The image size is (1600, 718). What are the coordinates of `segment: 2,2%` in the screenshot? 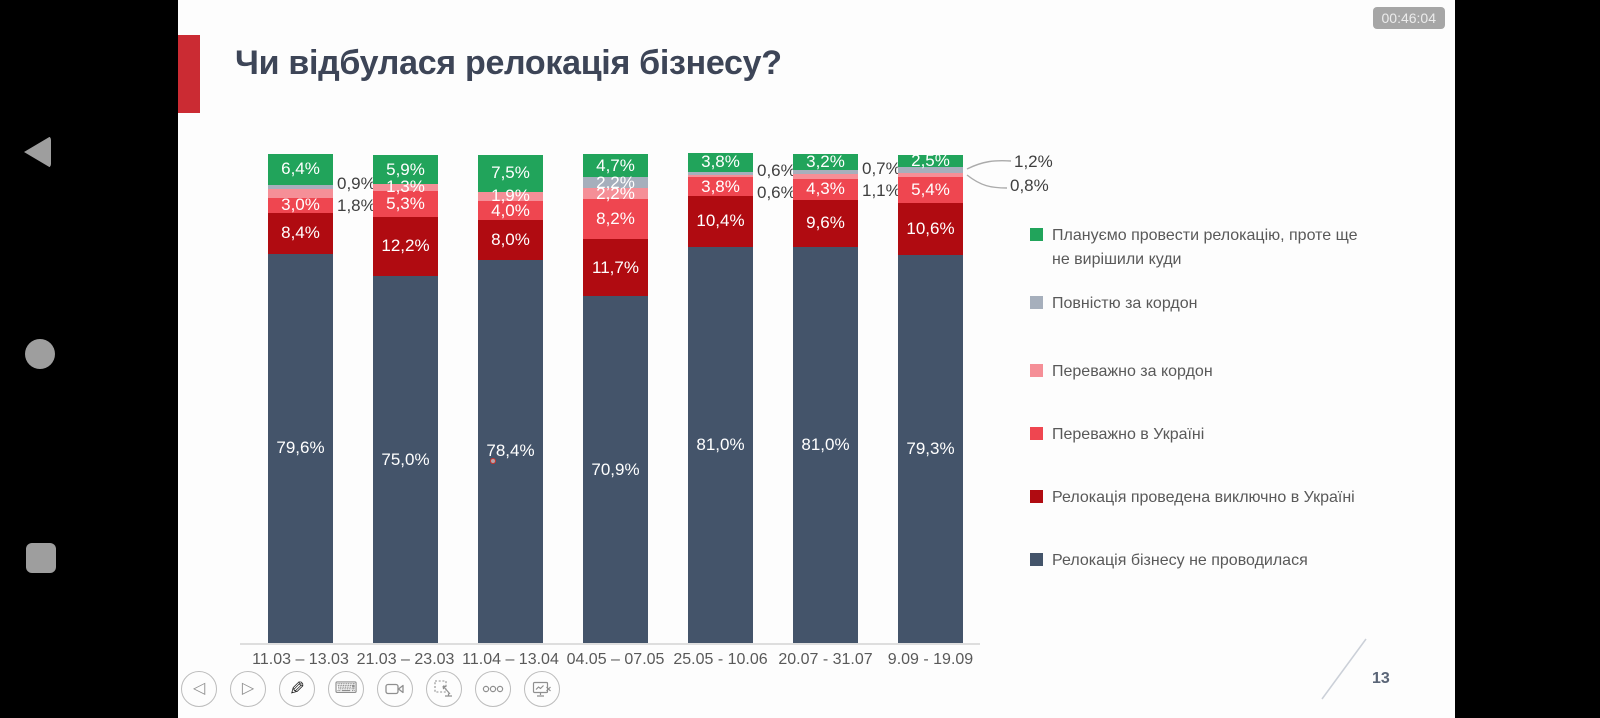 It's located at (615, 182).